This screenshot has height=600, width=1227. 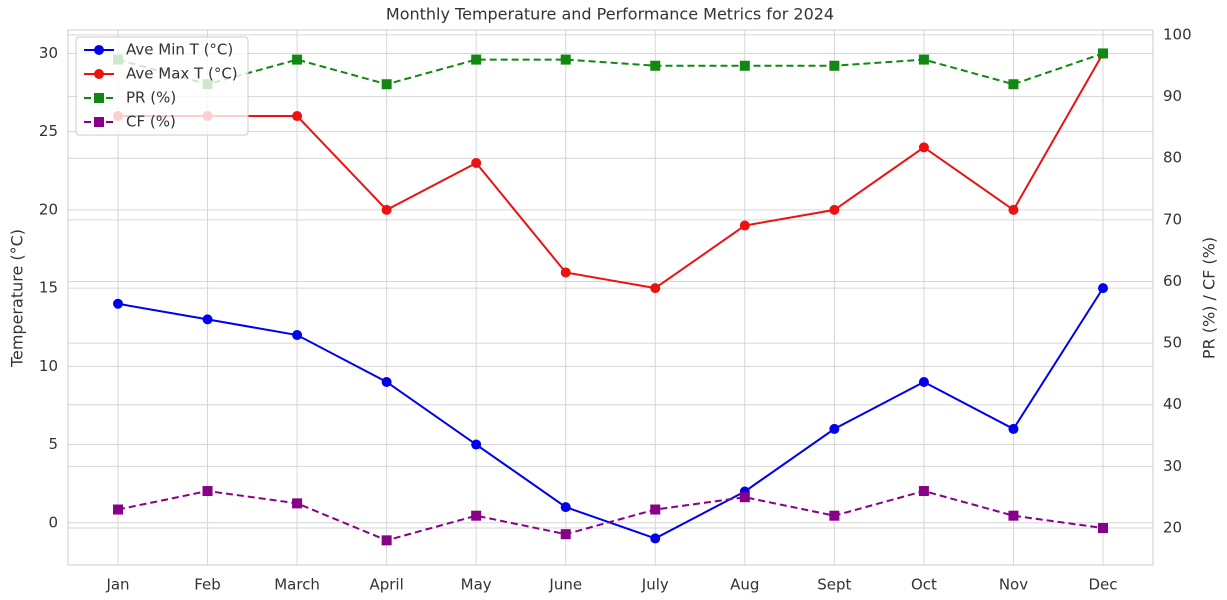 I want to click on legend-label: Ave Max T (°C), so click(x=182, y=74).